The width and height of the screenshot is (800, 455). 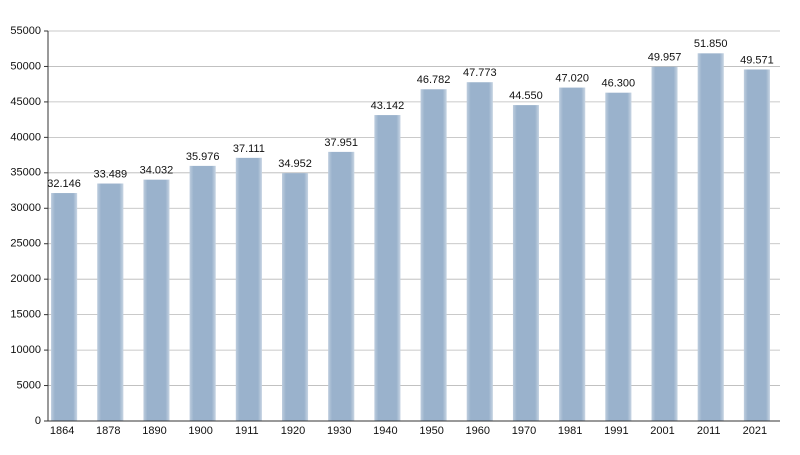 What do you see at coordinates (572, 78) in the screenshot?
I see `value-label: 47.020` at bounding box center [572, 78].